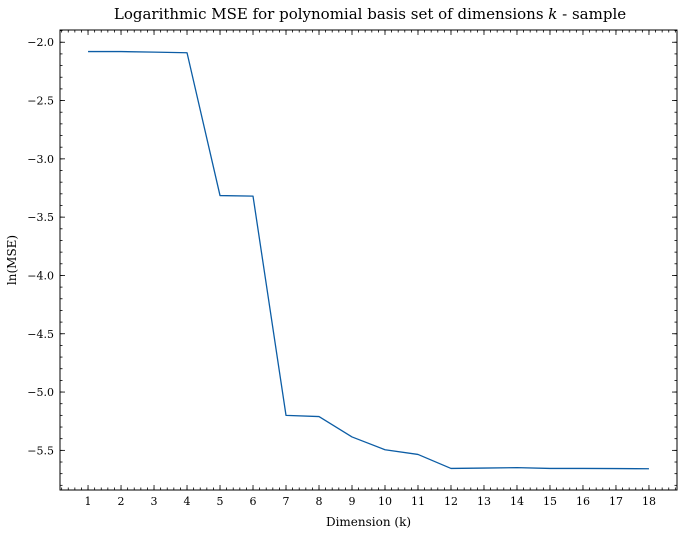  I want to click on y-tick-label: −3.0, so click(40, 159).